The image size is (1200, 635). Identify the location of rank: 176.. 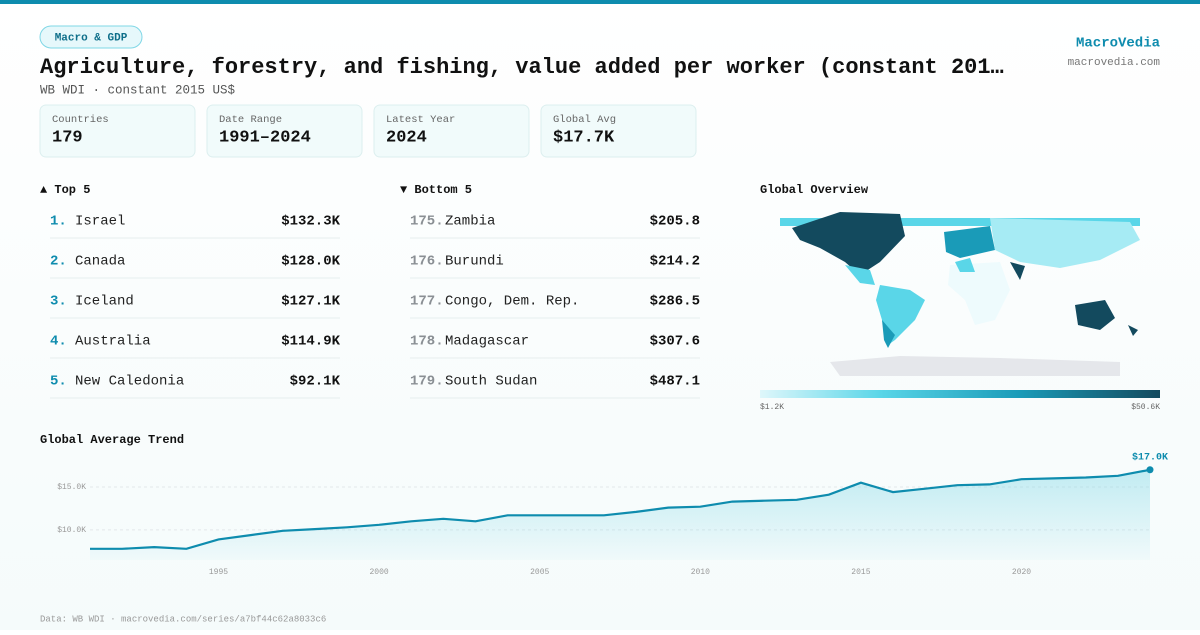
(427, 262).